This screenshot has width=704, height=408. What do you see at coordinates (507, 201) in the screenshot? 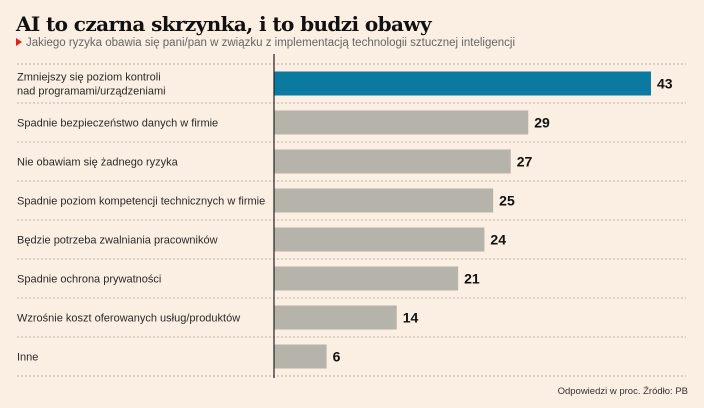
I see `value-label: 25` at bounding box center [507, 201].